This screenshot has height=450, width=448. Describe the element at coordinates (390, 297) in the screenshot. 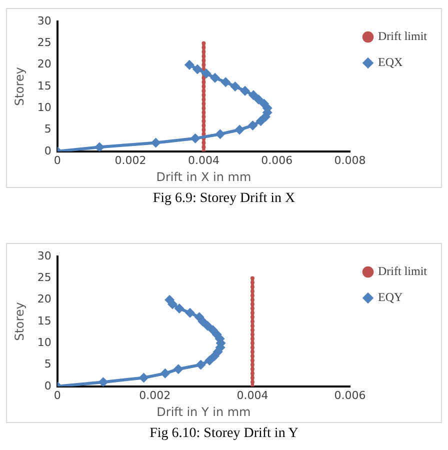

I see `legend-label: EQY` at that location.